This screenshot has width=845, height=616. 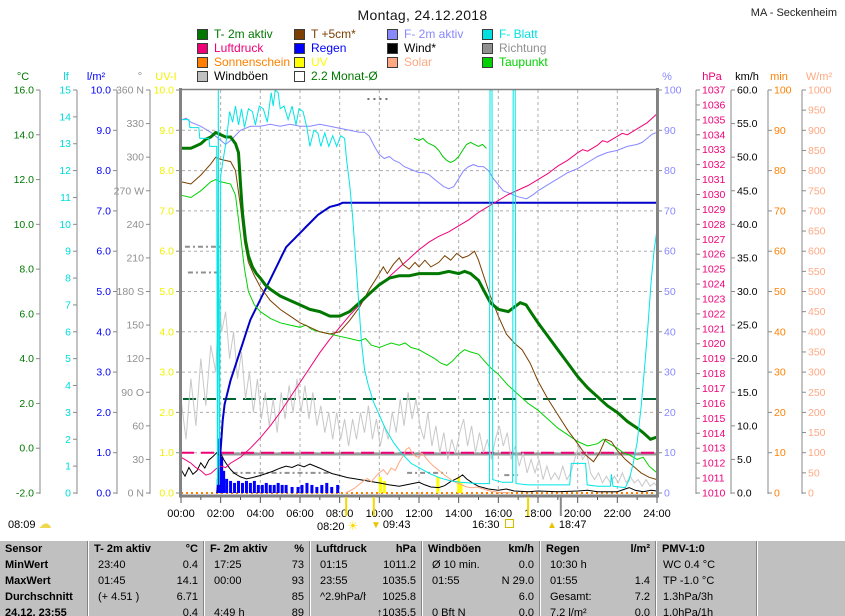 What do you see at coordinates (68, 359) in the screenshot?
I see `axis-tick-label: 5` at bounding box center [68, 359].